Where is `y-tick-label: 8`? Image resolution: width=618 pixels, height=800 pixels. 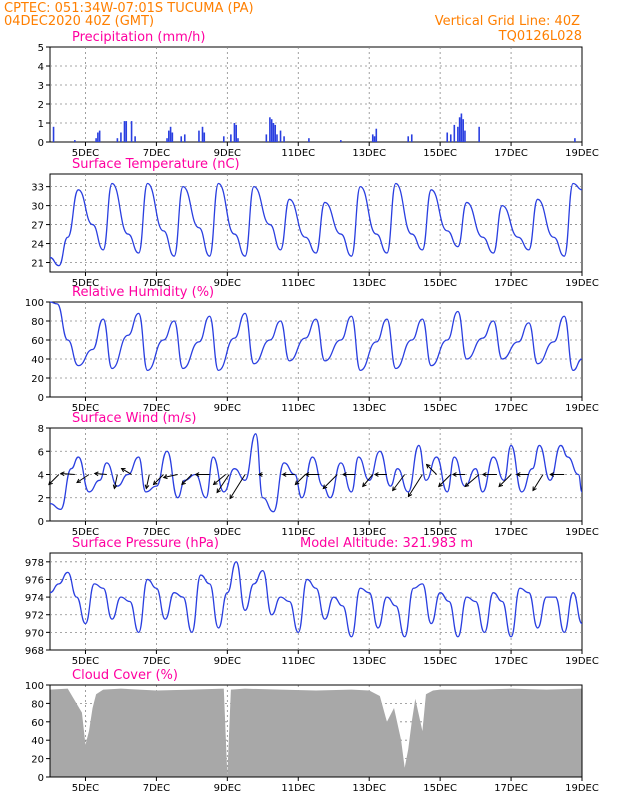
y-tick-label: 8 is located at coordinates (41, 429).